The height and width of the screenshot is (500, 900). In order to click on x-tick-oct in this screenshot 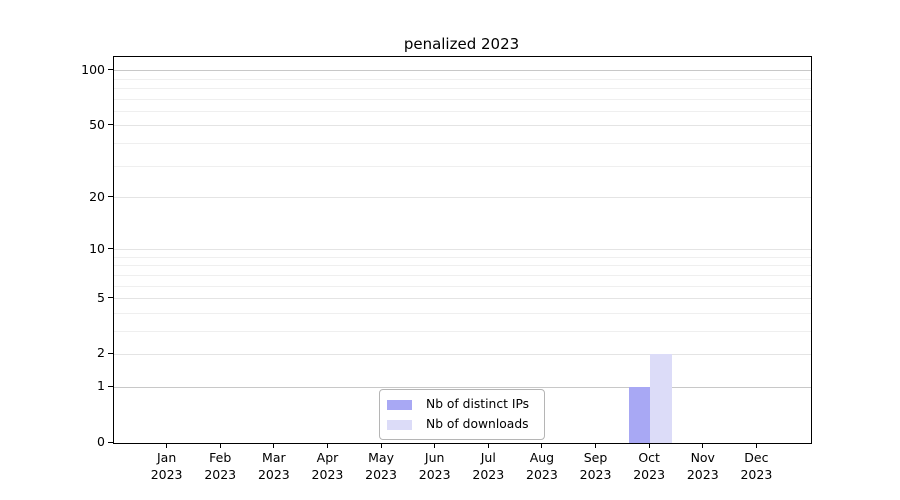, I will do `click(649, 445)`.